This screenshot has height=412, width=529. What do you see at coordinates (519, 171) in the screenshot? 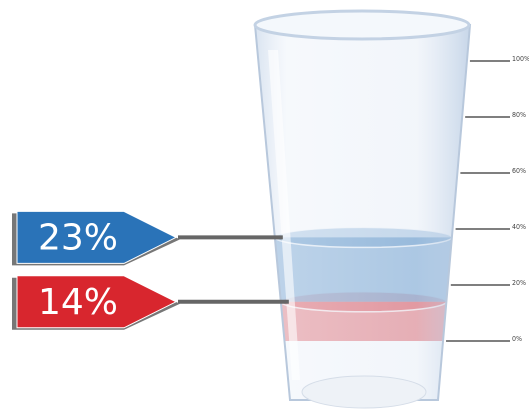
I see `y-tick-label: 60%` at bounding box center [519, 171].